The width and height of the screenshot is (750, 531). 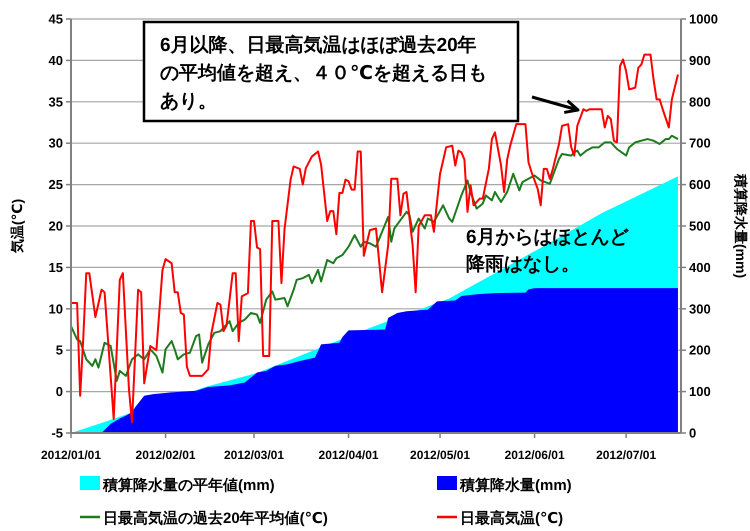 I want to click on x-tick-label: 2012/01/01, so click(x=71, y=455).